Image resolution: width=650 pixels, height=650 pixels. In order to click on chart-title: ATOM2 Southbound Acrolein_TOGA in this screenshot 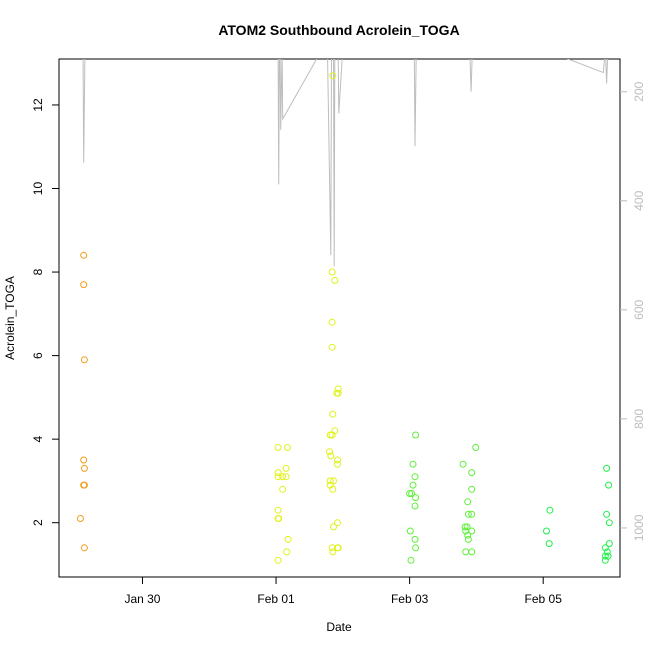, I will do `click(338, 30)`.